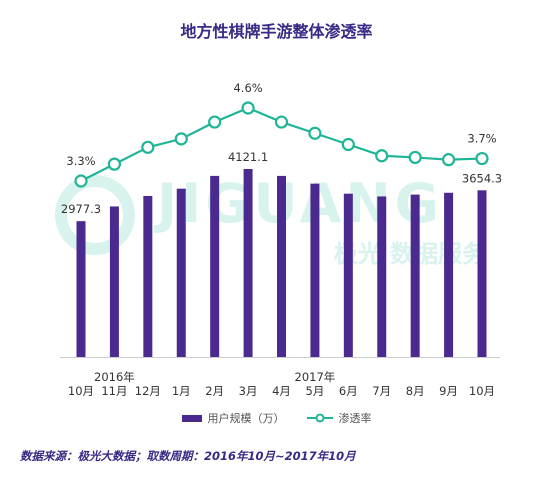 Image resolution: width=553 pixels, height=484 pixels. I want to click on legend-item-bar: 用户规模（万）, so click(233, 418).